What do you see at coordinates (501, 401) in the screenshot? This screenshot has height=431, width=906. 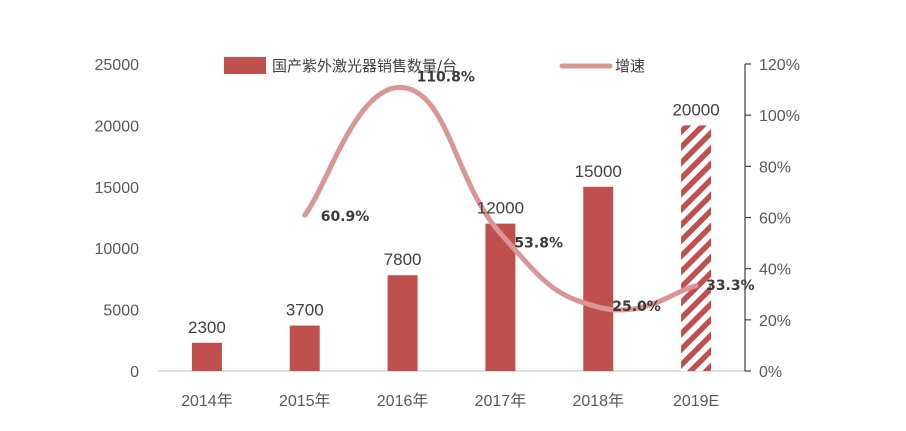 I see `x-tick-label: 2017年` at bounding box center [501, 401].